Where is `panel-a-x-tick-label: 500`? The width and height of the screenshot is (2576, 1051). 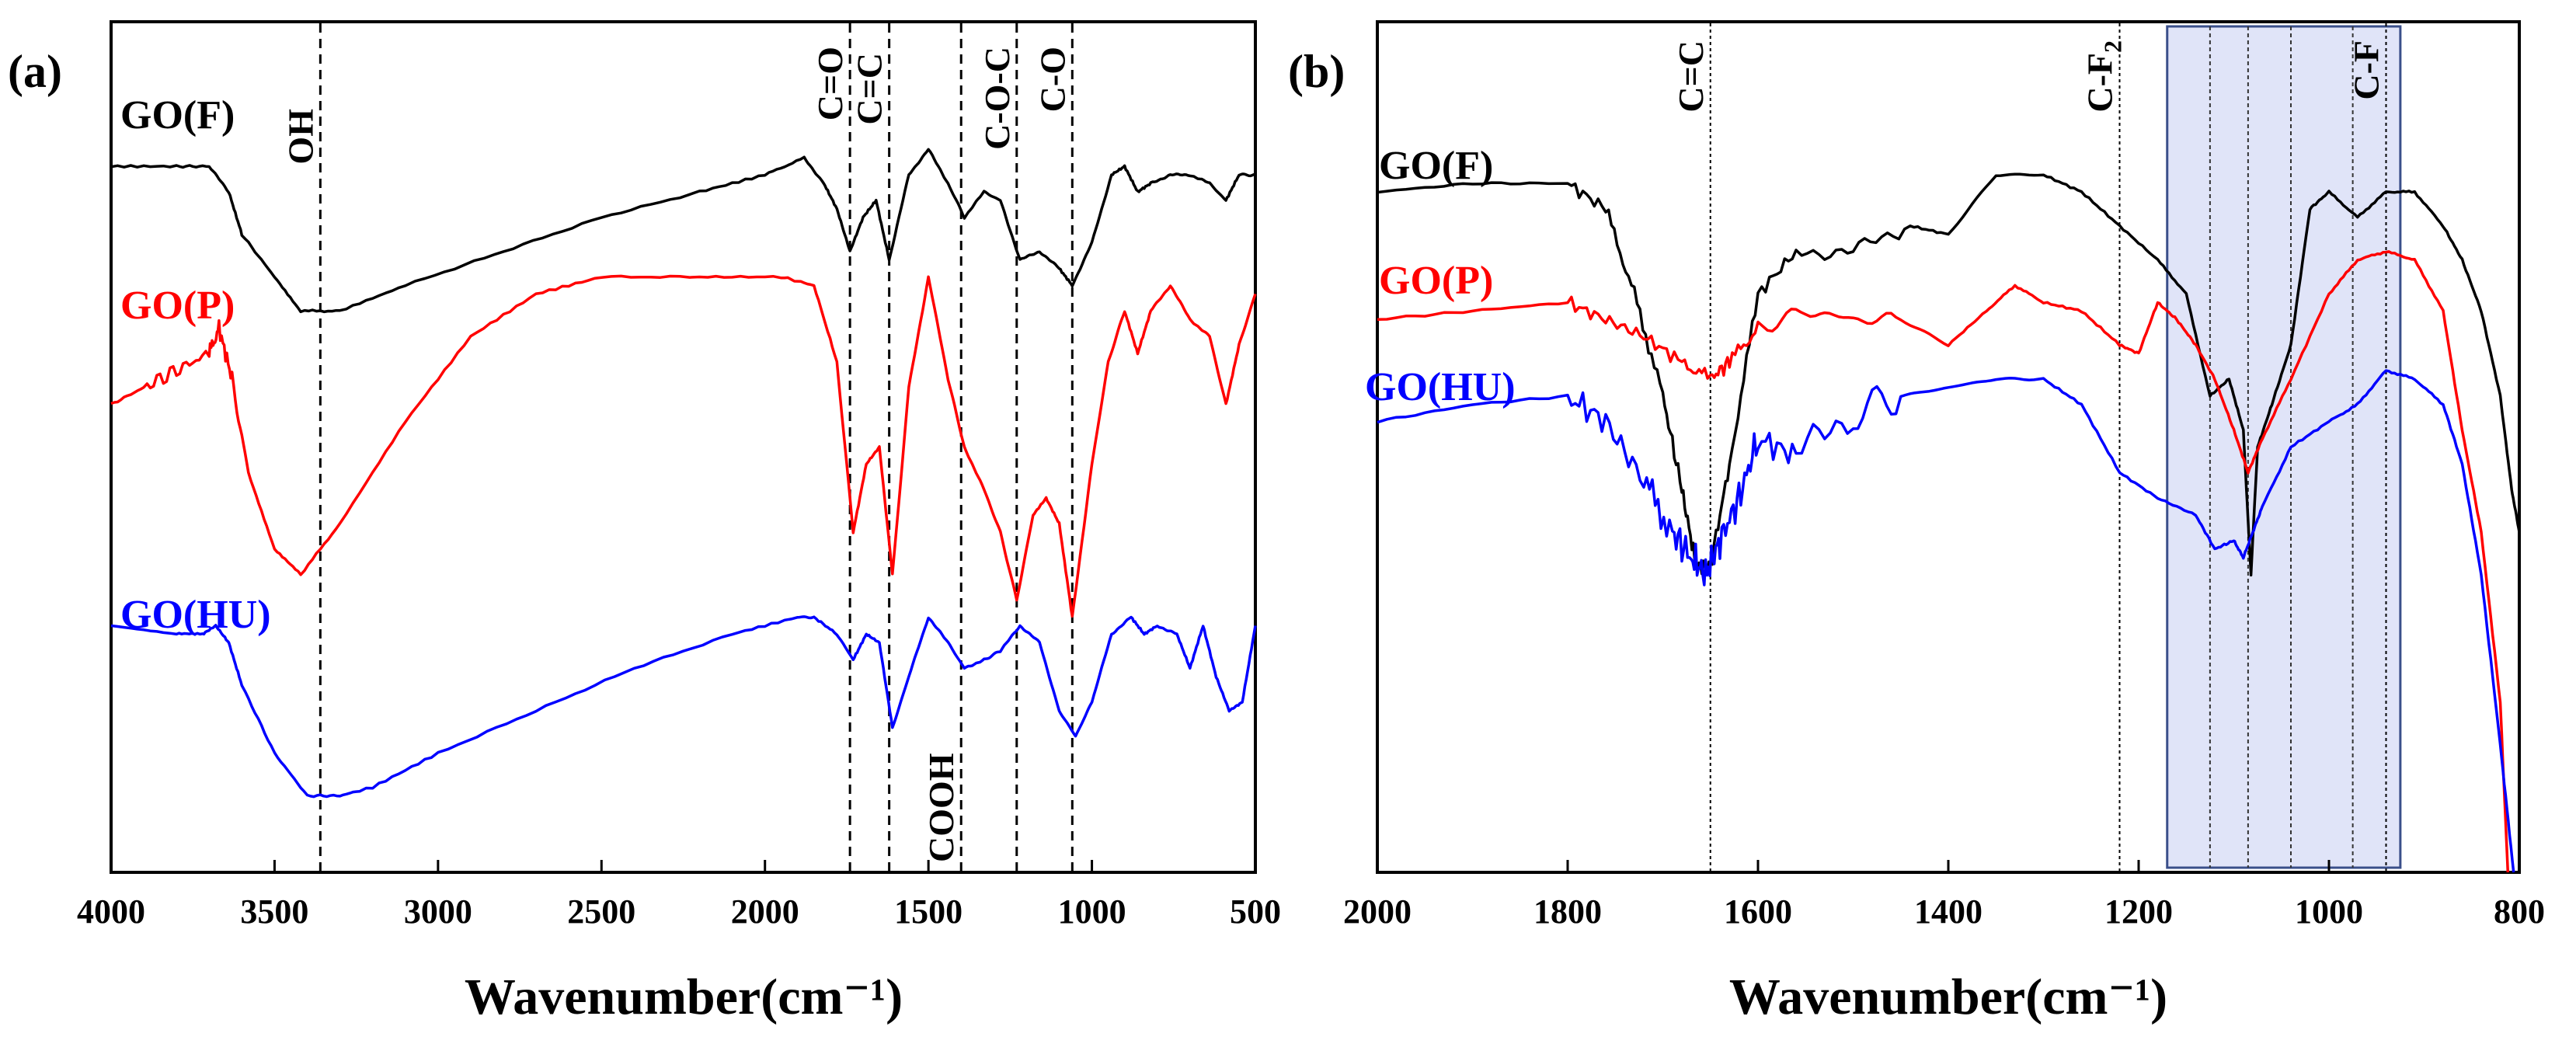 panel-a-x-tick-label: 500 is located at coordinates (1255, 912).